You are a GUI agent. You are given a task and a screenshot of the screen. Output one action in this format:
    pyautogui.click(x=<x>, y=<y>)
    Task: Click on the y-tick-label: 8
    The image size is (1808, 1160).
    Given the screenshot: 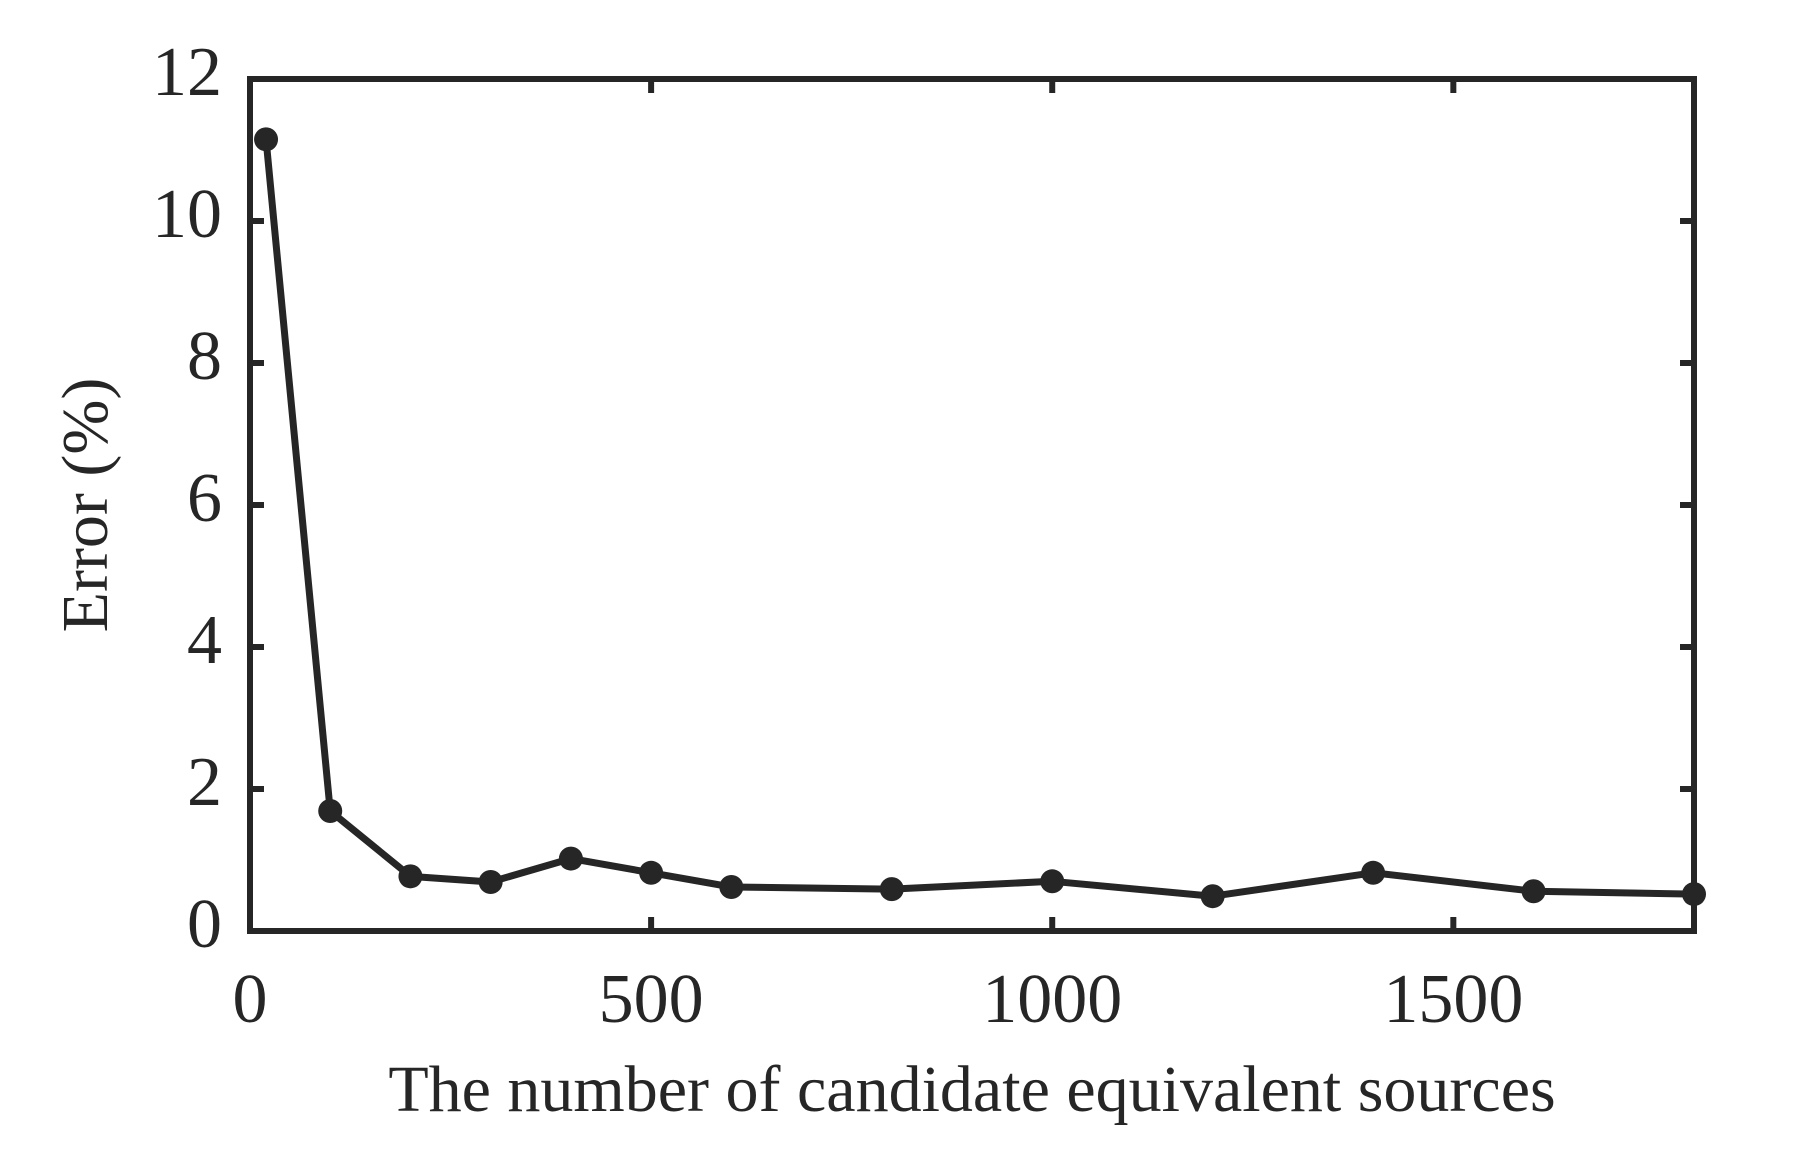 What is the action you would take?
    pyautogui.click(x=204, y=356)
    